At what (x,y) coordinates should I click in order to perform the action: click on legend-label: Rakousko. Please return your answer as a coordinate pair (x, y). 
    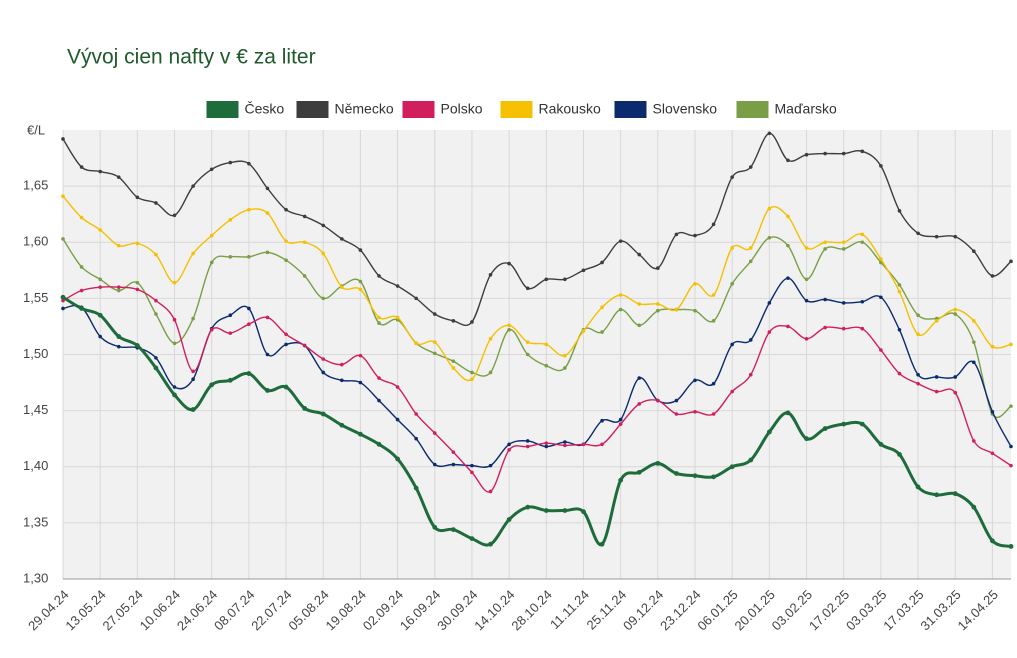
    Looking at the image, I should click on (570, 109).